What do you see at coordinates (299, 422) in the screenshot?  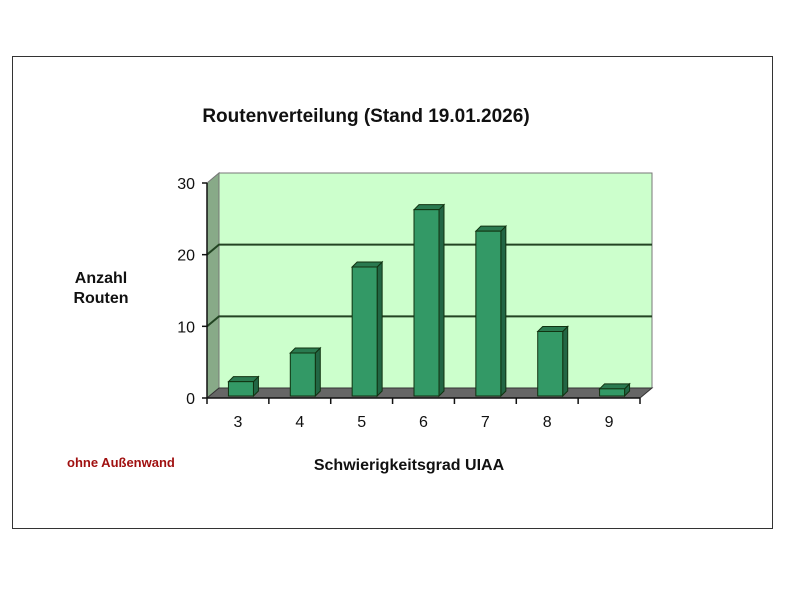 I see `x-tick-label: 4` at bounding box center [299, 422].